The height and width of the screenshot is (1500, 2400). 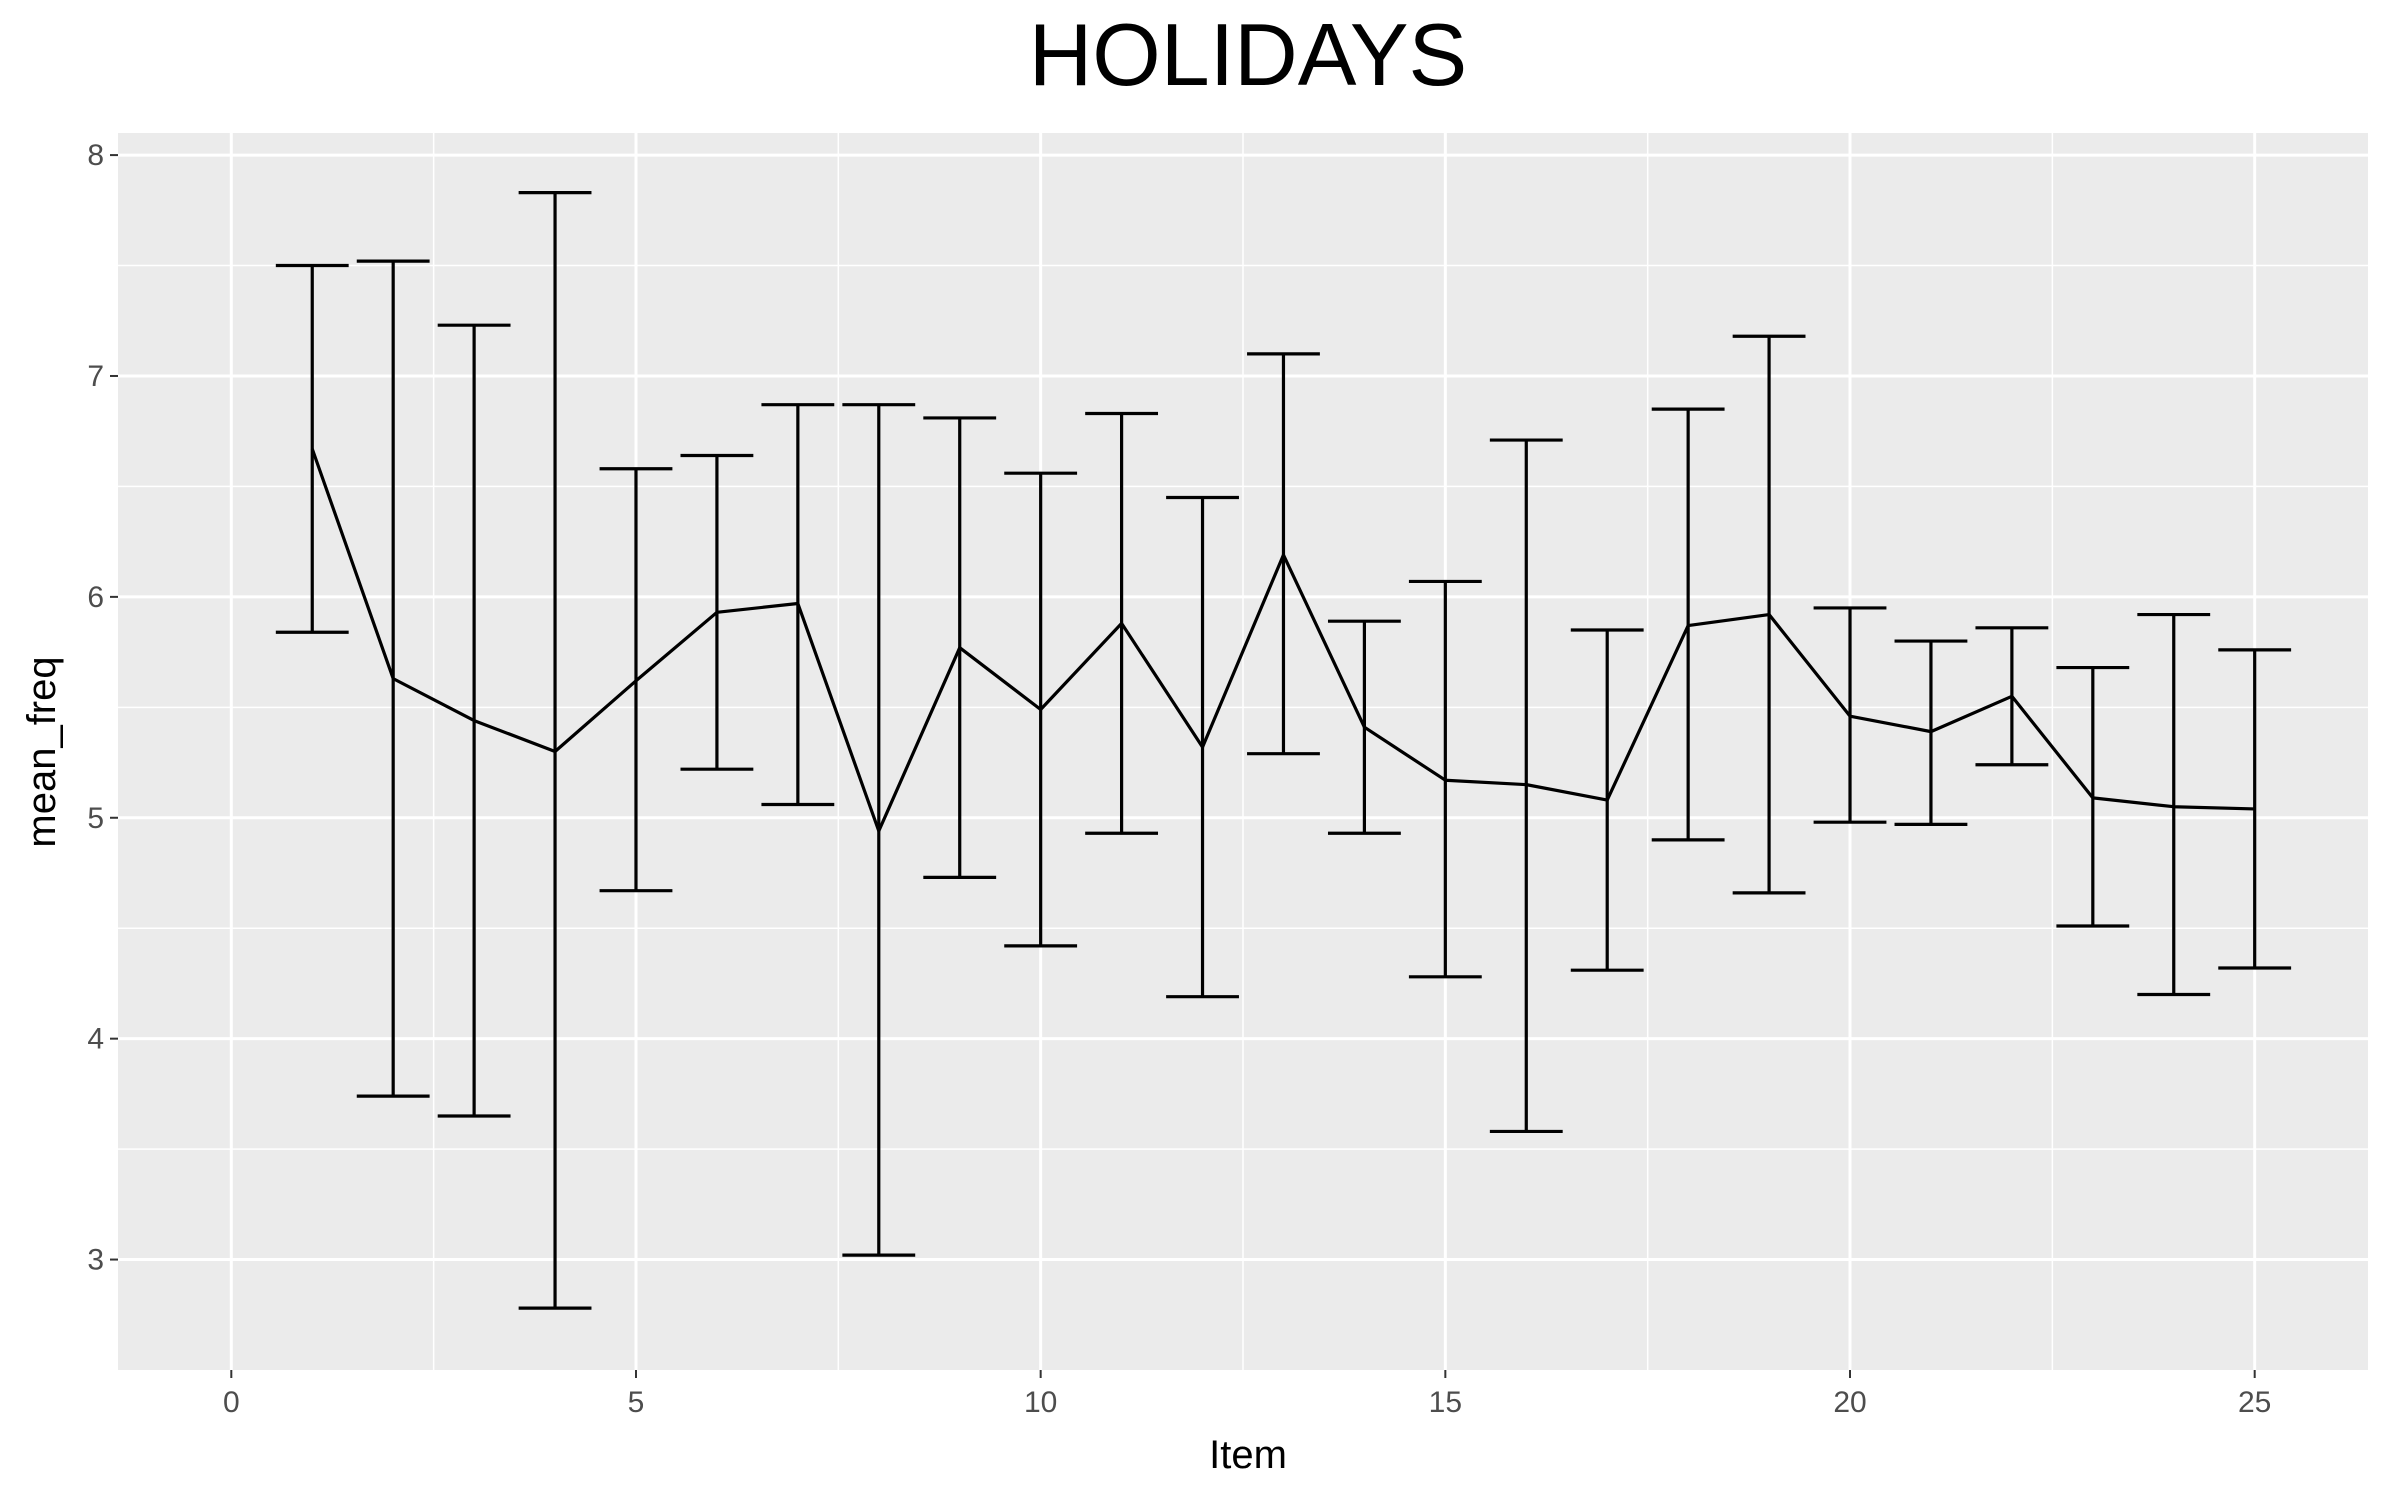 What do you see at coordinates (95, 818) in the screenshot?
I see `y-tick-label: 5` at bounding box center [95, 818].